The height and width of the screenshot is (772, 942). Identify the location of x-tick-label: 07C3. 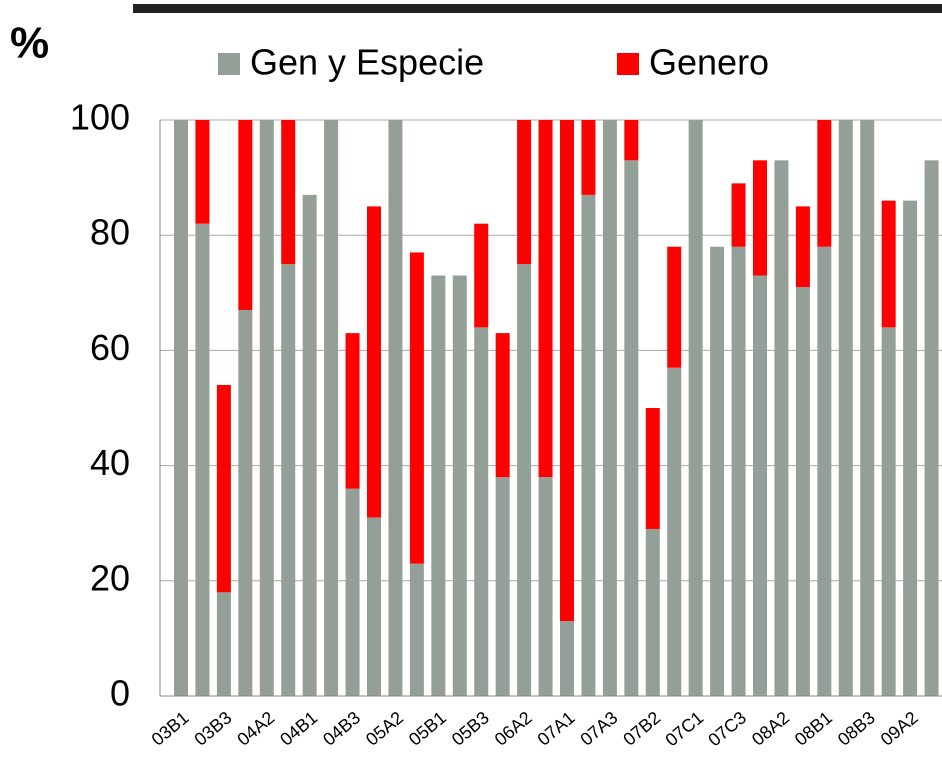
(727, 728).